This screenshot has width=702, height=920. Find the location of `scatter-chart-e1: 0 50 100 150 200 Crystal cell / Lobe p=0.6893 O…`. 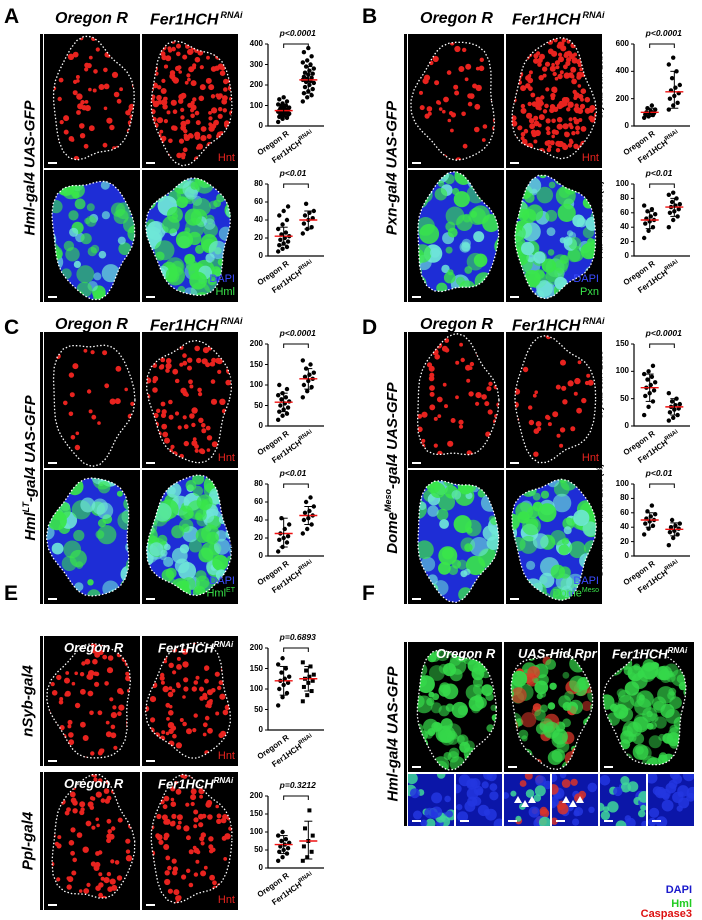

scatter-chart-e1: 0 50 100 150 200 Crystal cell / Lobe p=0.6893 O… is located at coordinates (287, 703).